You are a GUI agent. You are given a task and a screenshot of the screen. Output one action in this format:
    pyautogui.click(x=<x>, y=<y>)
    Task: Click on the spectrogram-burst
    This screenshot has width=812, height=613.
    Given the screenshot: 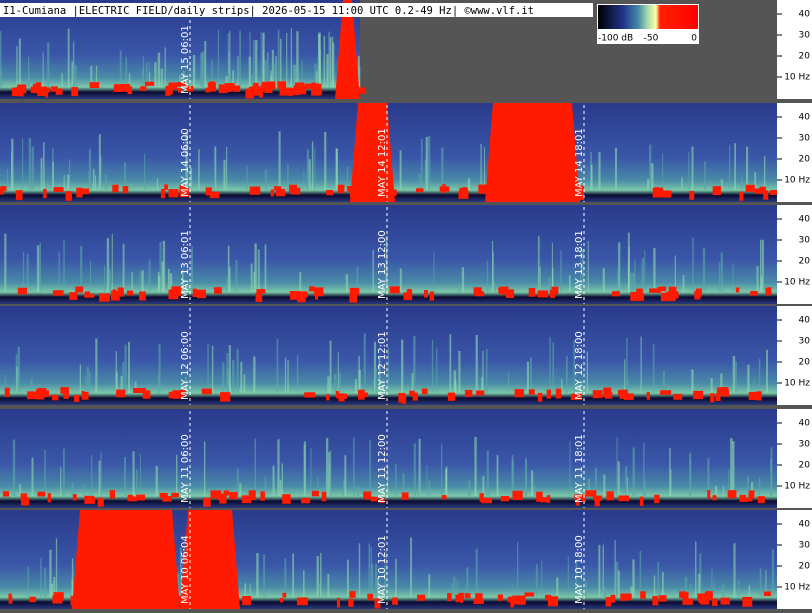 What is the action you would take?
    pyautogui.click(x=532, y=152)
    